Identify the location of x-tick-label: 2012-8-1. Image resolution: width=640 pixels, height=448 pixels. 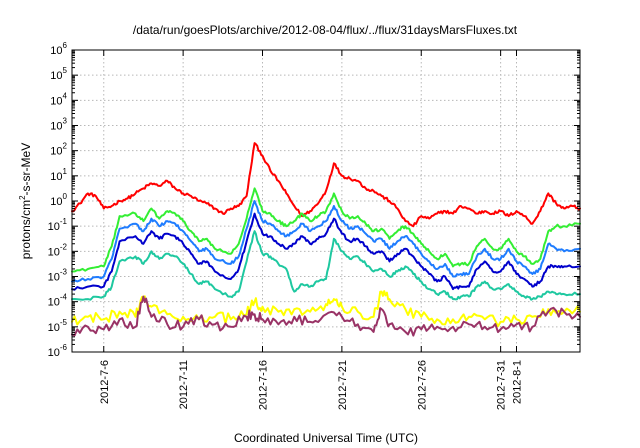
(518, 382).